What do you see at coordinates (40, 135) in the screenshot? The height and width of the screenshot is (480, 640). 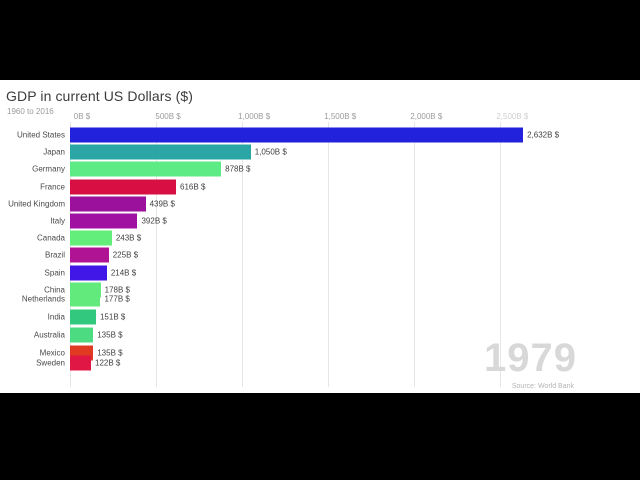 I see `bar-category-label: United States` at bounding box center [40, 135].